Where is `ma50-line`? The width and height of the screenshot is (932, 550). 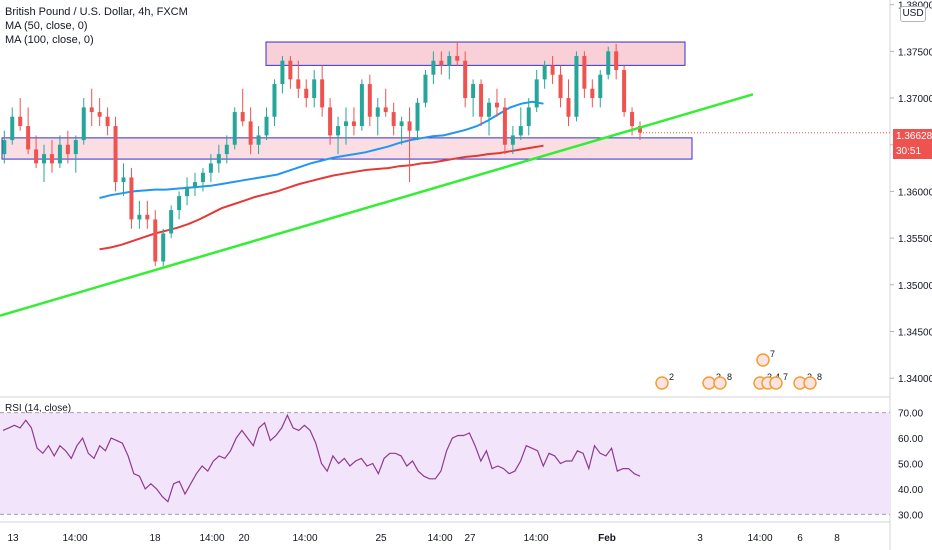 ma50-line is located at coordinates (321, 149).